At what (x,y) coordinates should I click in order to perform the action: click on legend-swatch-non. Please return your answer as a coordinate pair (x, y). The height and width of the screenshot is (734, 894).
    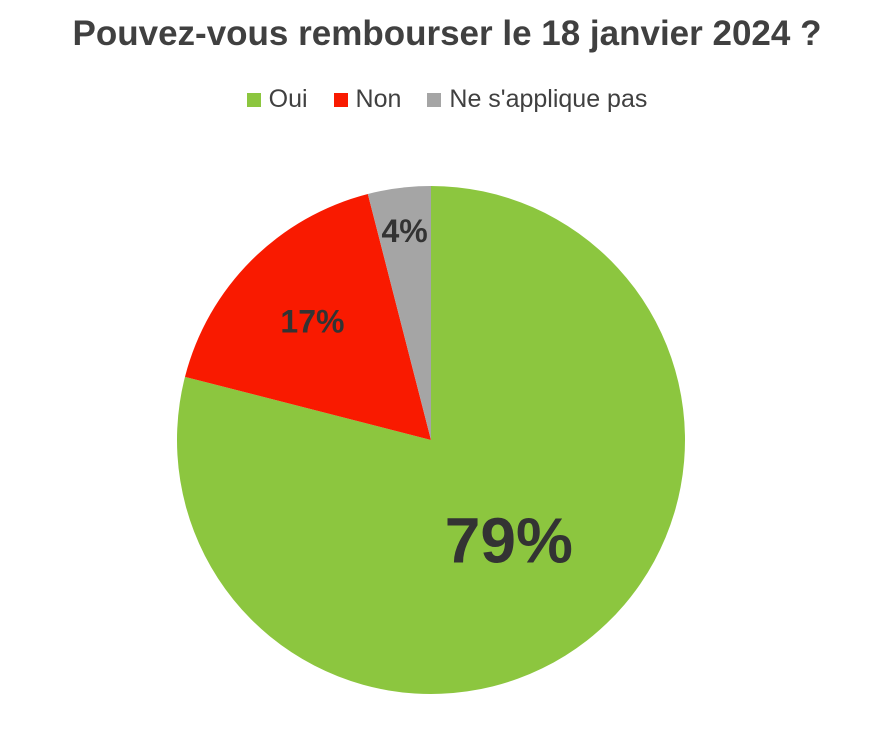
    Looking at the image, I should click on (340, 99).